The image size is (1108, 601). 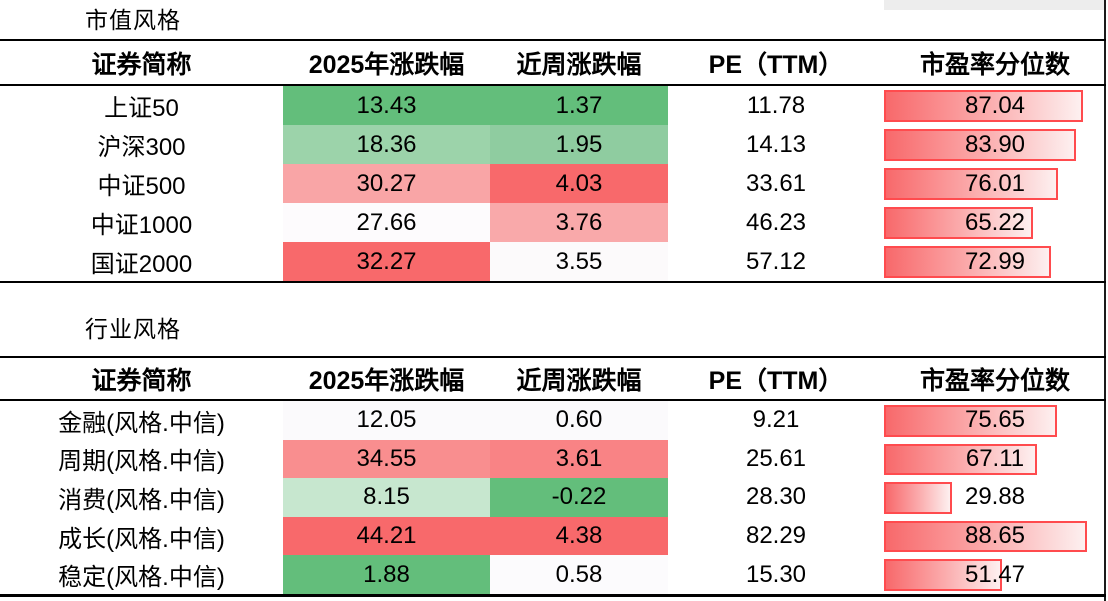 I want to click on table-row: 国证2000 32.27 3.55 57.12 72.99, so click(x=553, y=261).